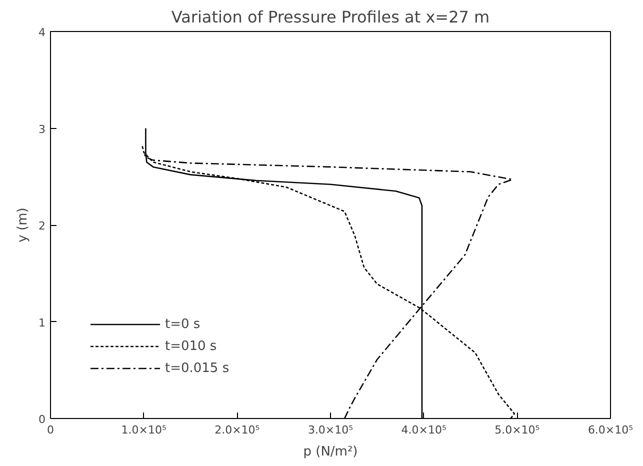 The image size is (643, 466). Describe the element at coordinates (330, 17) in the screenshot. I see `chart-title: Variation of Pressure Profiles at x=27 m` at that location.